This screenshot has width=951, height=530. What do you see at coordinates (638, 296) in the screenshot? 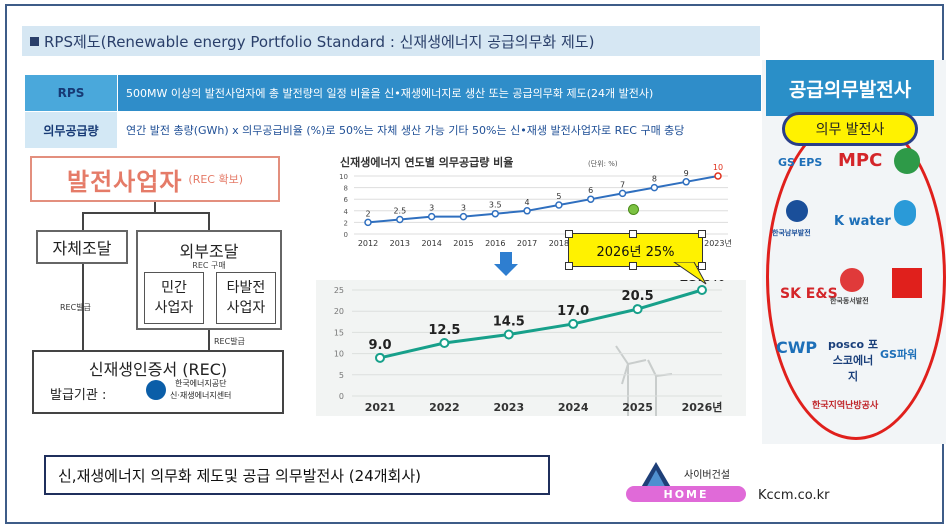
I see `data-label: 20.5` at bounding box center [638, 296].